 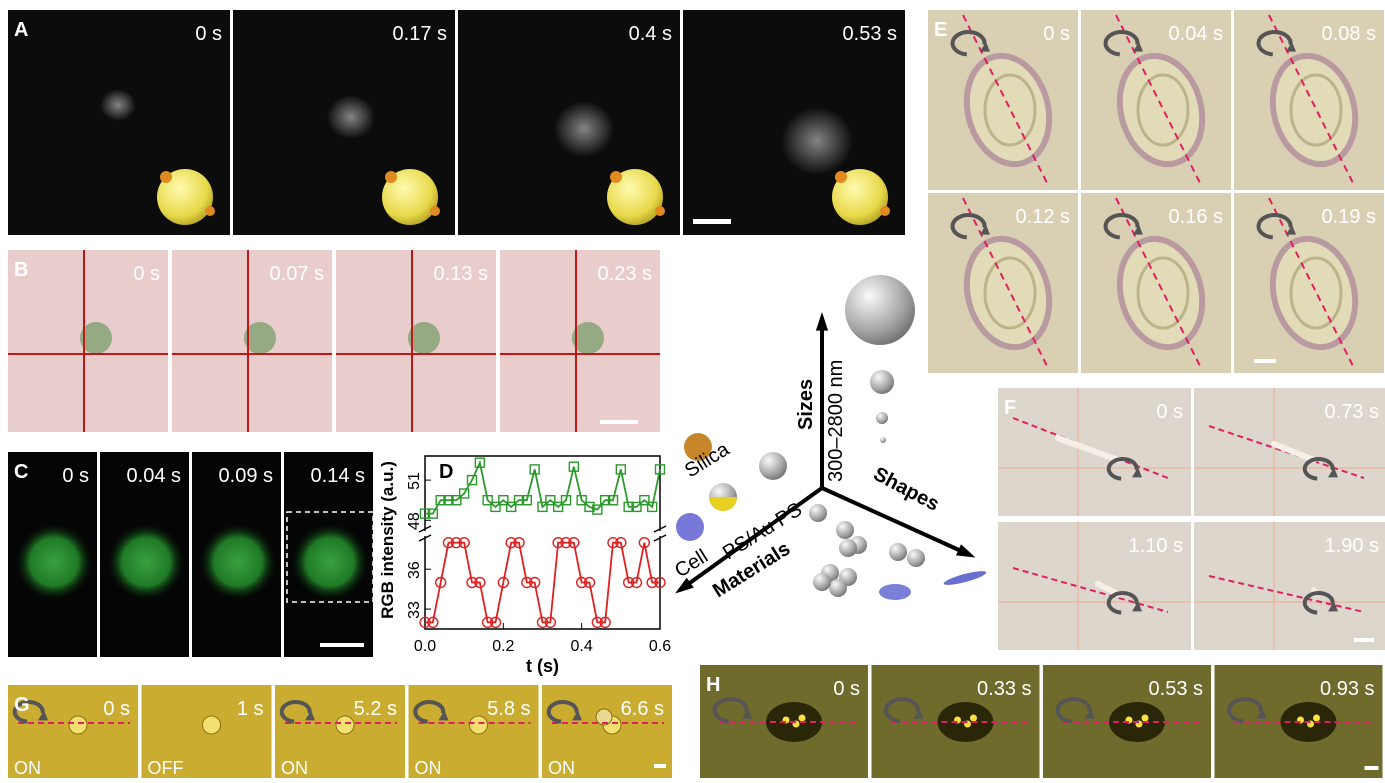 What do you see at coordinates (387, 540) in the screenshot?
I see `y-axis-label: RGB intensity (a.u.)` at bounding box center [387, 540].